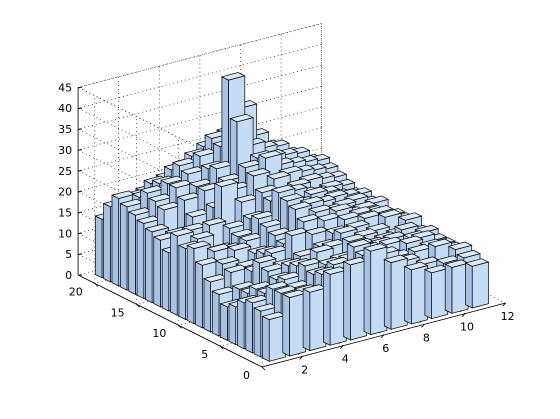 This screenshot has width=560, height=419. What do you see at coordinates (118, 312) in the screenshot?
I see `y-tick-label: 15` at bounding box center [118, 312].